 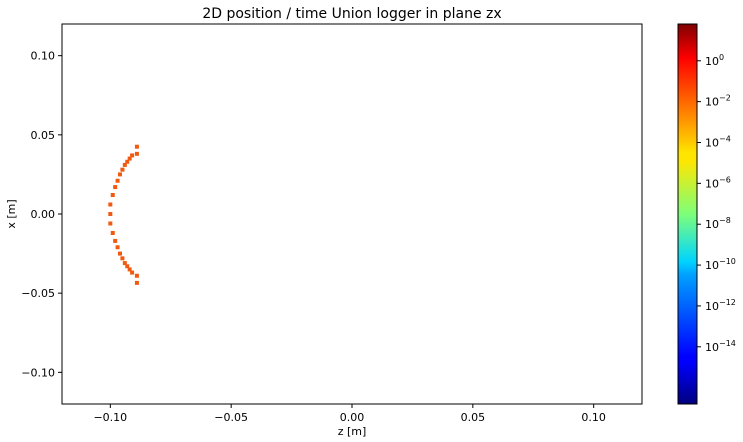 What do you see at coordinates (718, 141) in the screenshot?
I see `colorbar-tick-label: 10⁻⁴` at bounding box center [718, 141].